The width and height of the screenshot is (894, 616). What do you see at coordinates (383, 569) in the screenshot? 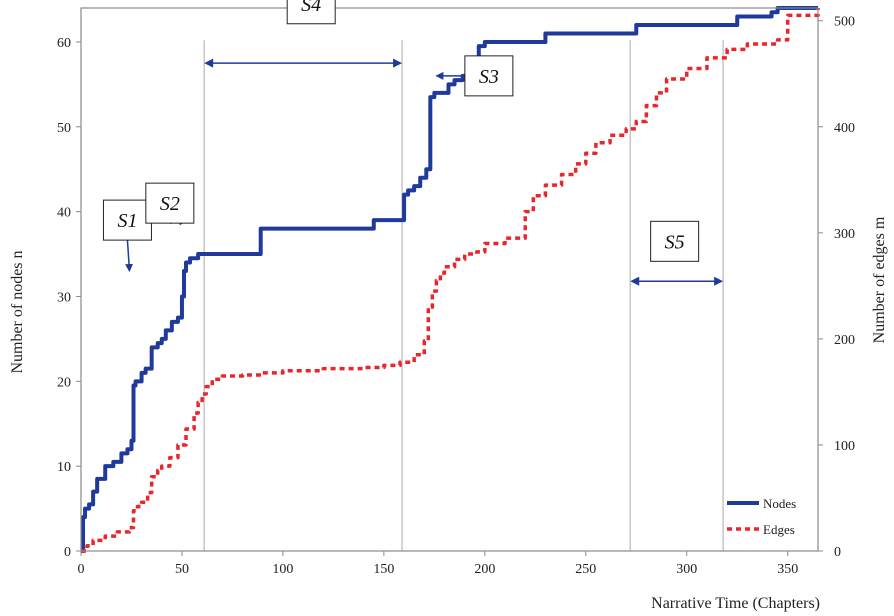
I see `x-tick-label: 150` at bounding box center [383, 569].